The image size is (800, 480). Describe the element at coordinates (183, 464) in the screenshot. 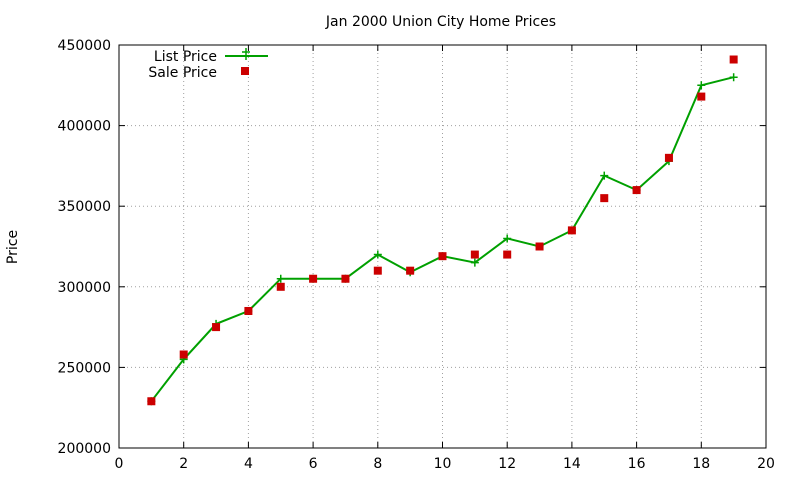

I see `x-tick-label: 2` at that location.